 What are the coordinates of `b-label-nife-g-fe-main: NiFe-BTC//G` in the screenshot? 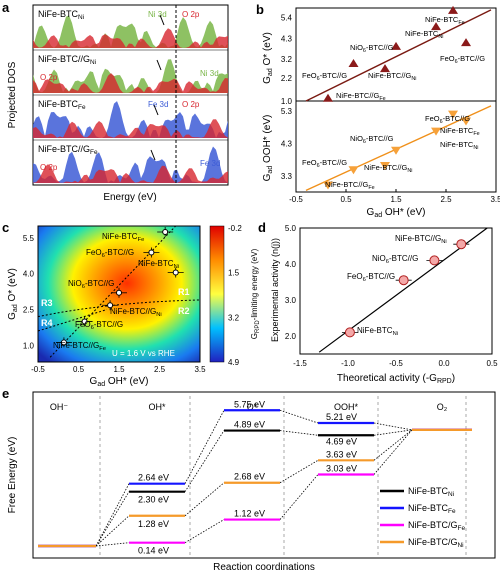 It's located at (358, 95).